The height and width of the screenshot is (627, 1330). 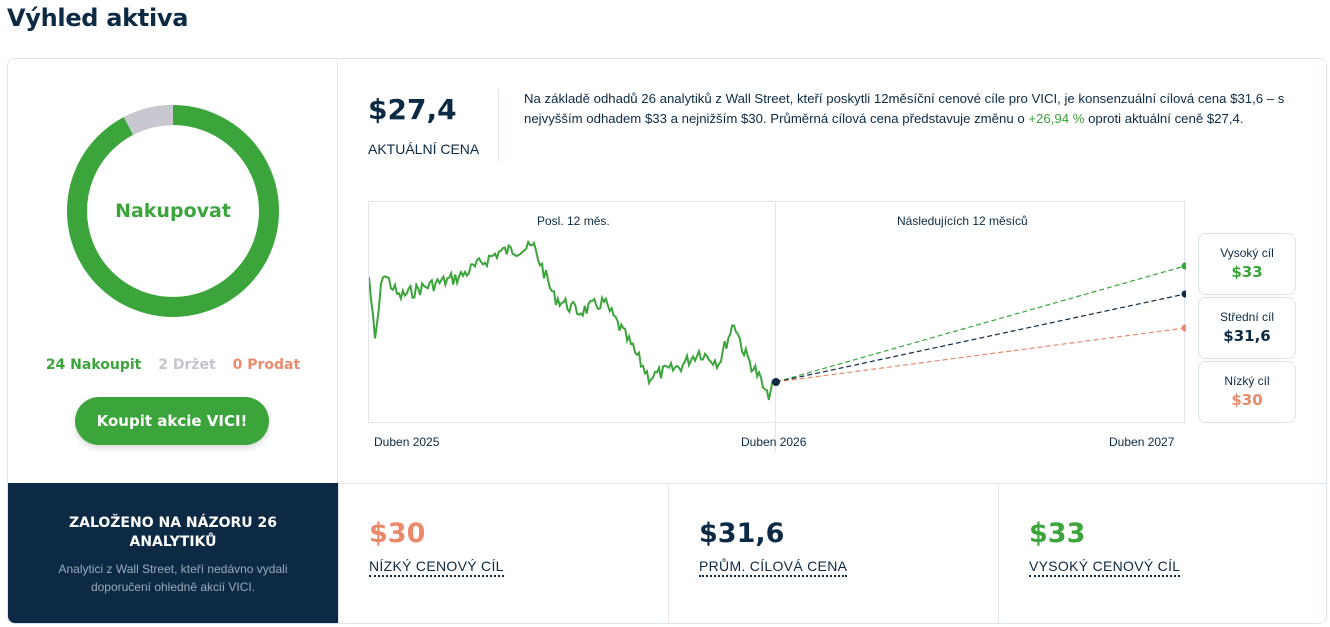 What do you see at coordinates (503, 553) in the screenshot?
I see `low-target-stat: $30 NÍZKÝ CENOVÝ CÍL` at bounding box center [503, 553].